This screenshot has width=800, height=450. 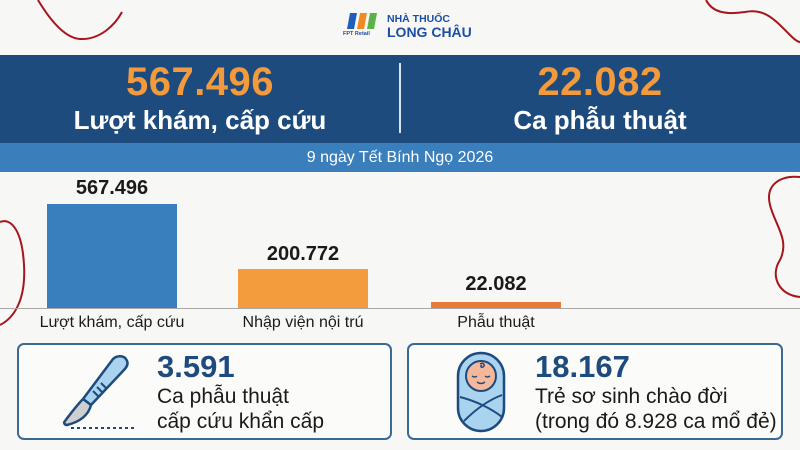 What do you see at coordinates (496, 322) in the screenshot?
I see `bar-category-label: Phẫu thuật` at bounding box center [496, 322].